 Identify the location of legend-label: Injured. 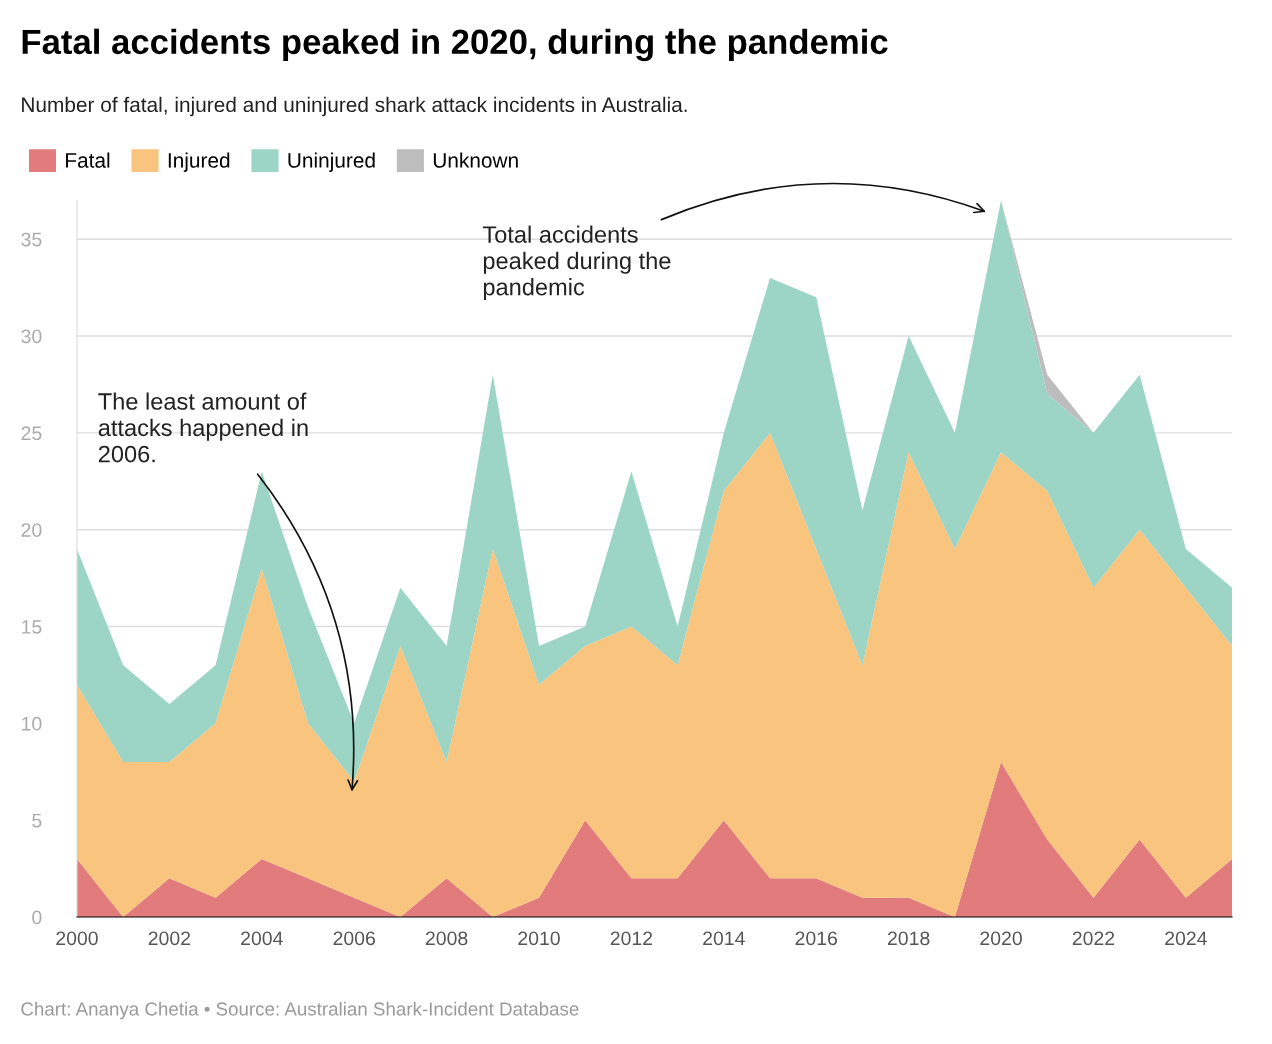
(199, 162).